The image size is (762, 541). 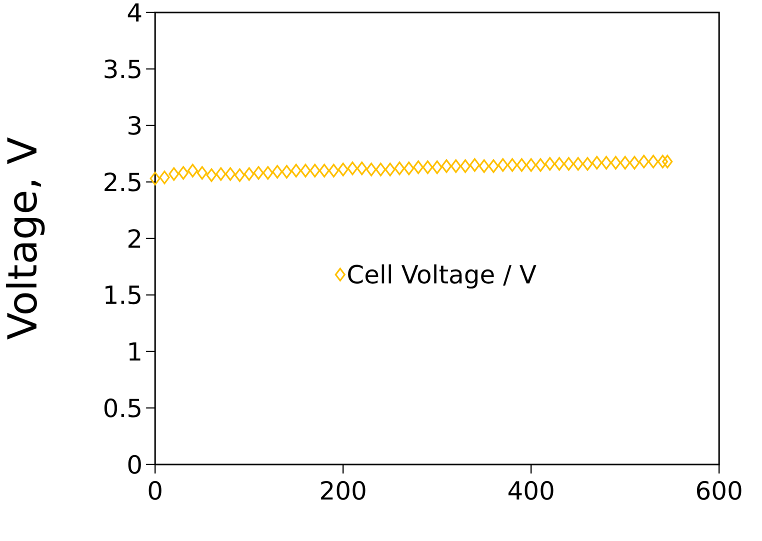 What do you see at coordinates (134, 351) in the screenshot?
I see `y-tick-label: 1` at bounding box center [134, 351].